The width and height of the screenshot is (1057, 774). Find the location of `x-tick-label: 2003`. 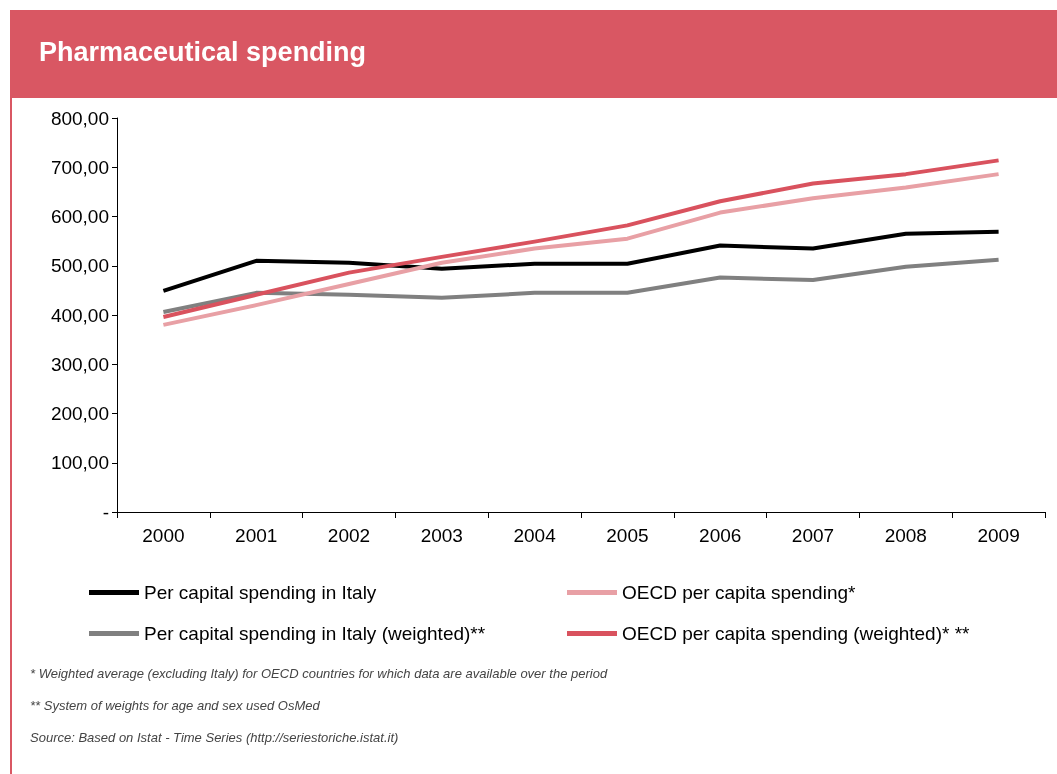

x-tick-label: 2003 is located at coordinates (441, 535).